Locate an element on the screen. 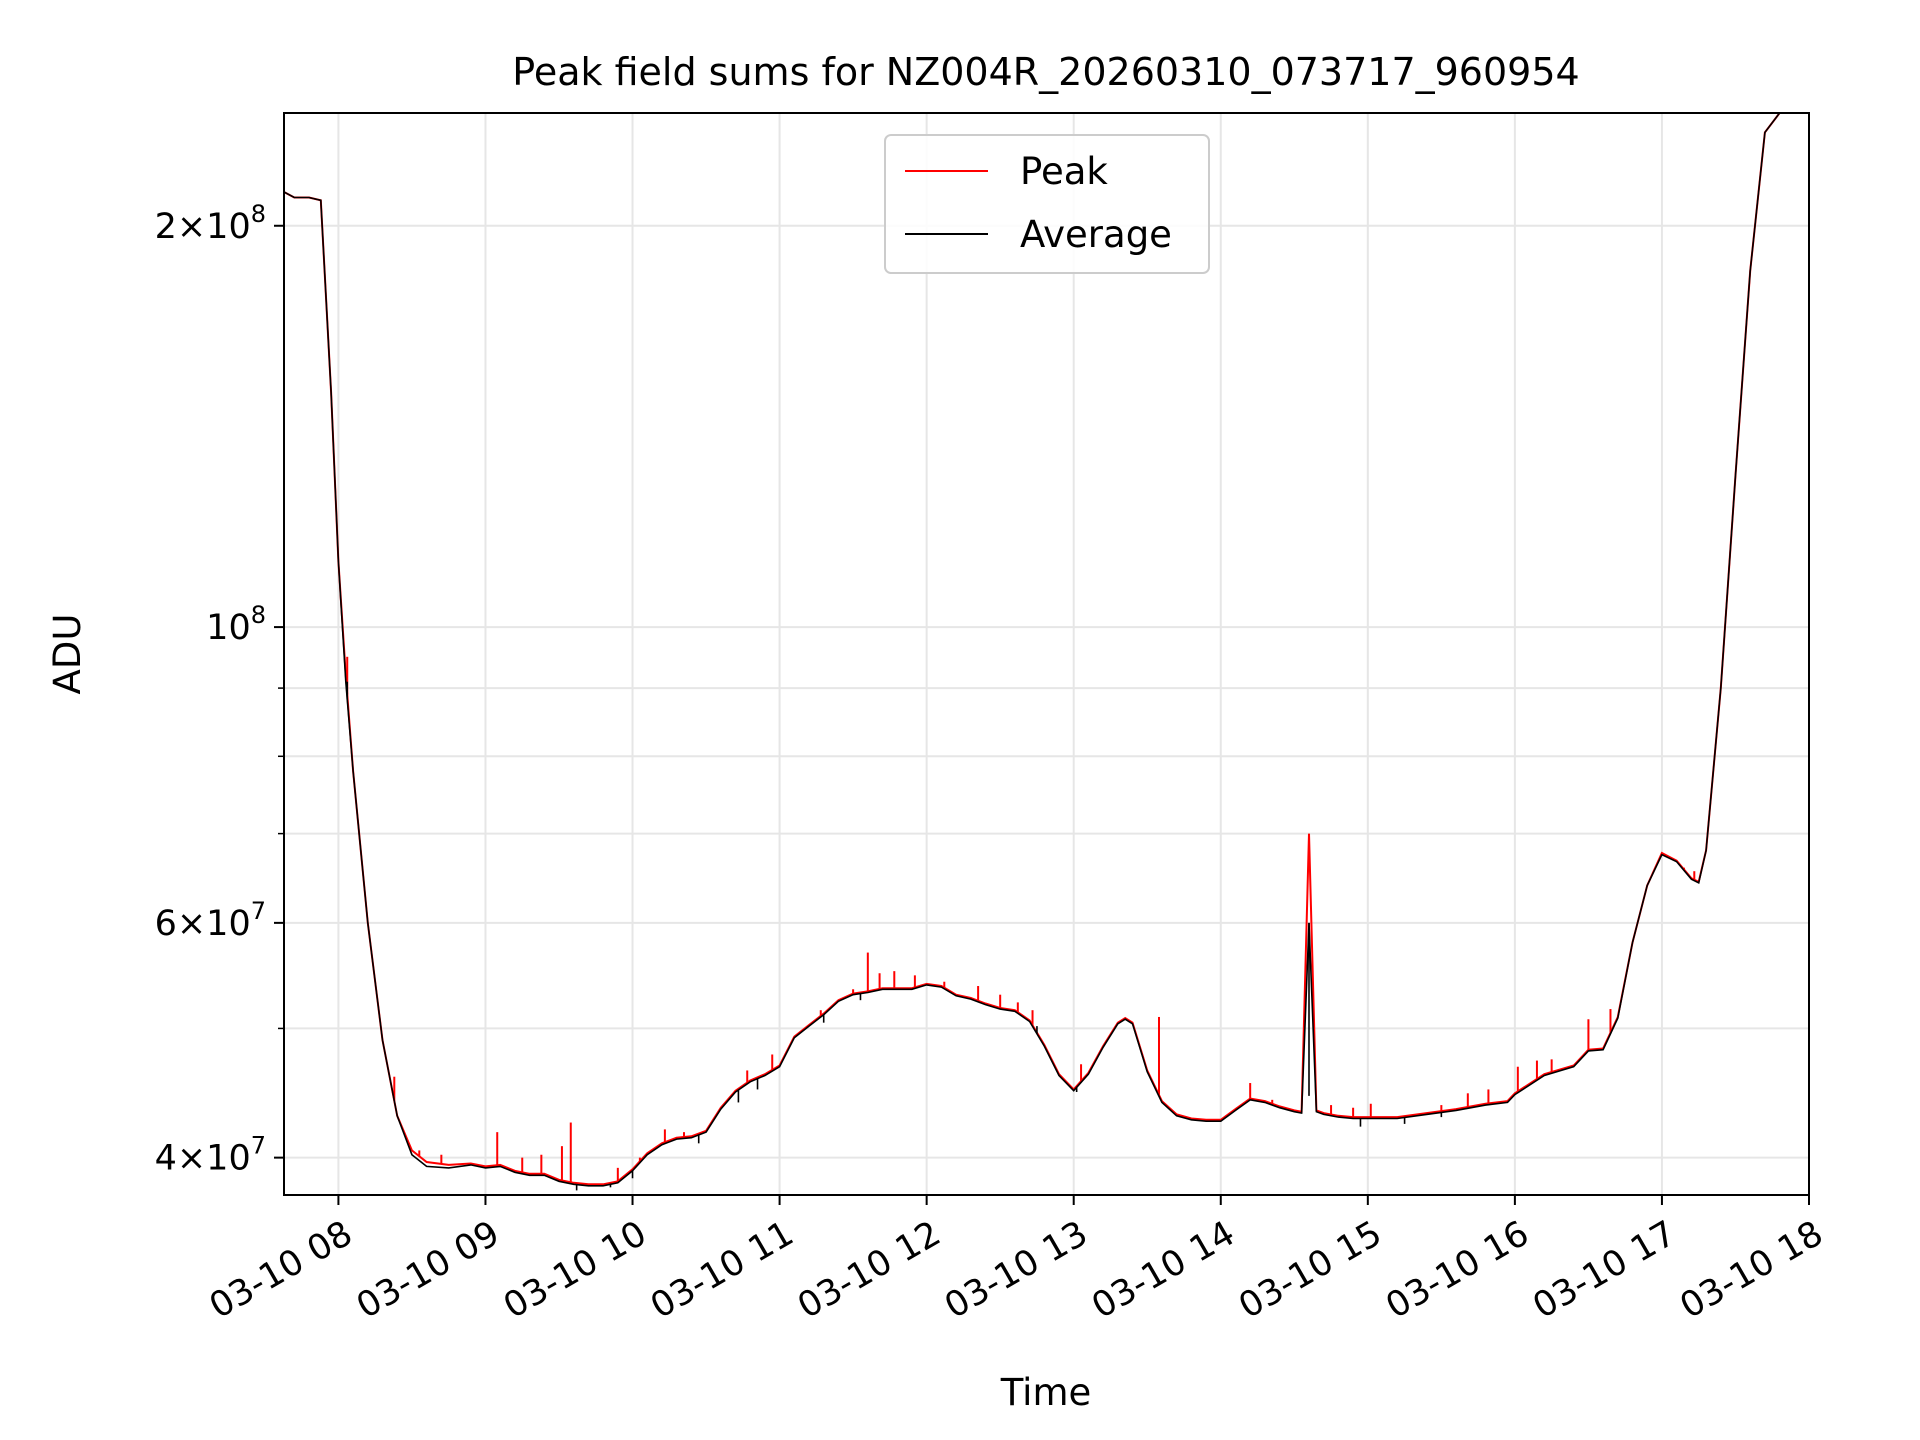 This screenshot has width=1920, height=1440. legend-box is located at coordinates (1047, 204).